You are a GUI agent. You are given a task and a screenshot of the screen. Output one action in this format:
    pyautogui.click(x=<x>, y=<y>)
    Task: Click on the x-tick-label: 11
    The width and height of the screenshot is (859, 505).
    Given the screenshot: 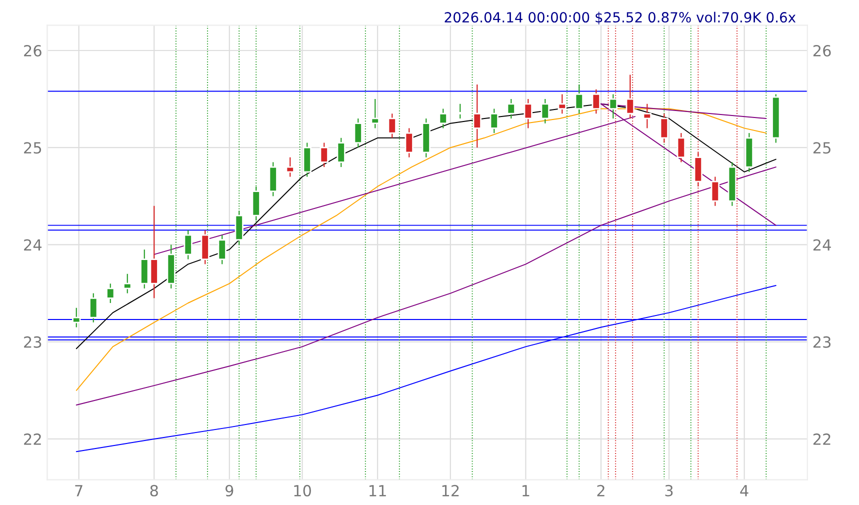 What is the action you would take?
    pyautogui.click(x=378, y=490)
    